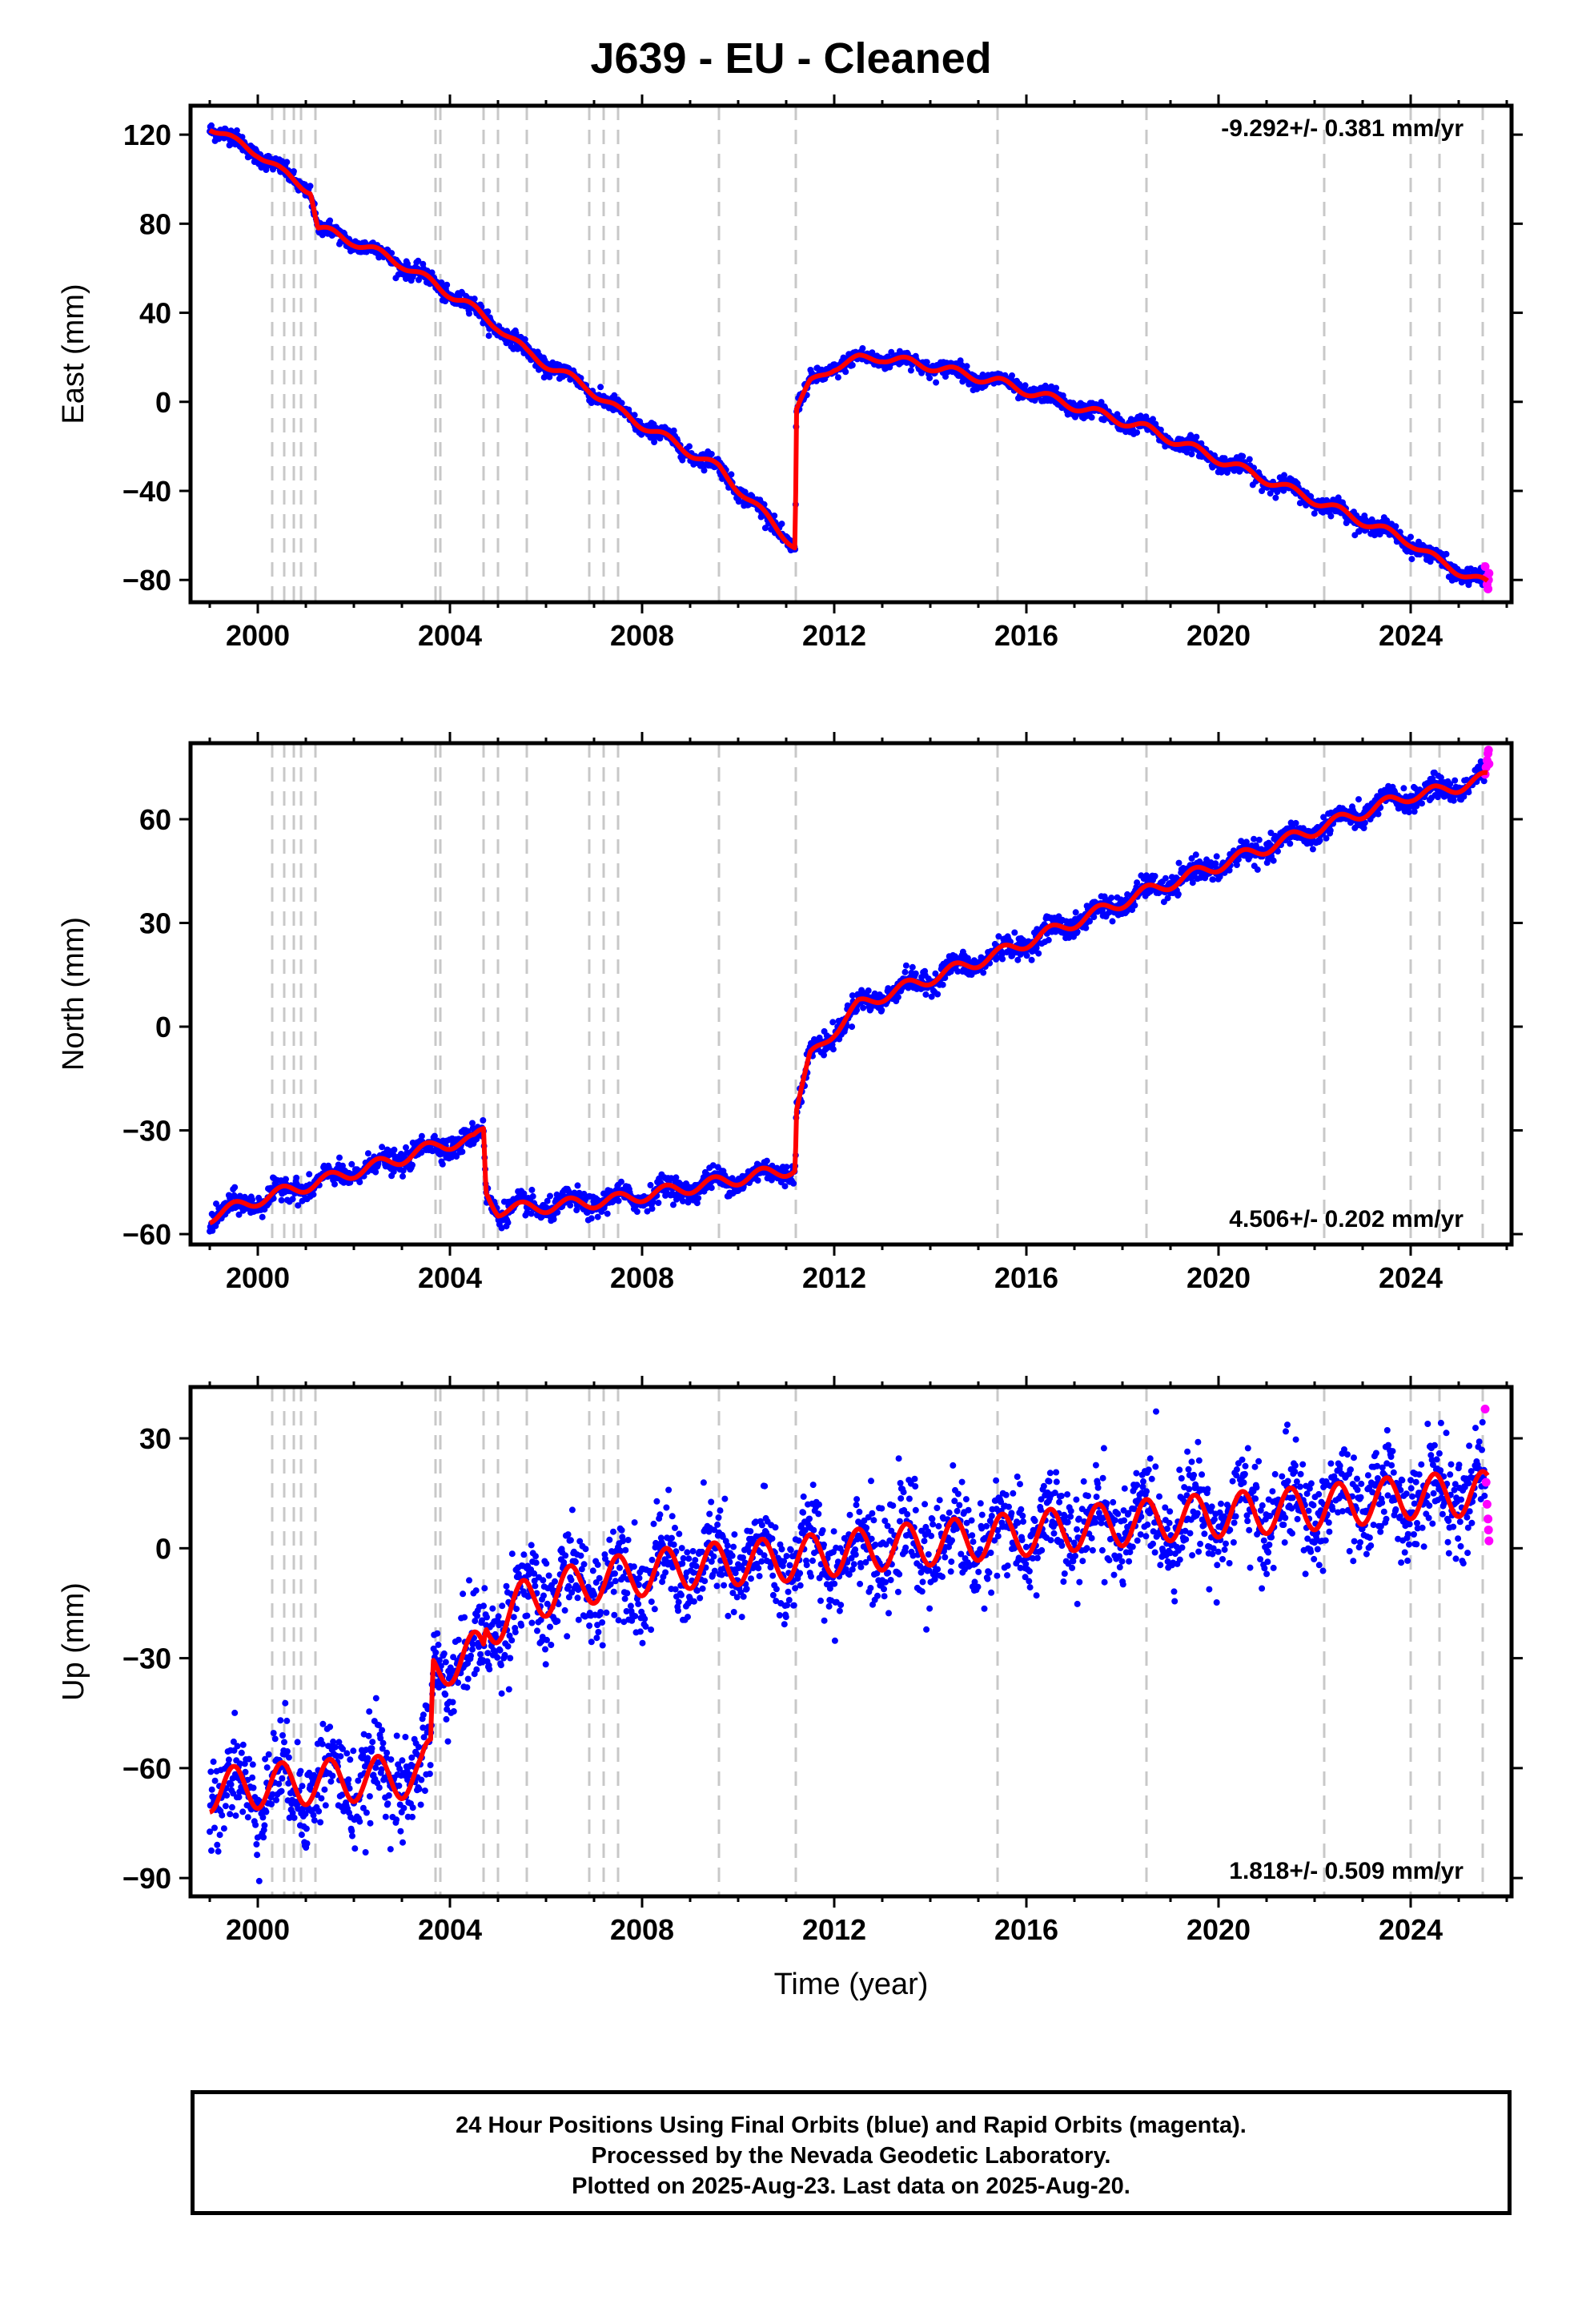 Image resolution: width=1582 pixels, height=2324 pixels. I want to click on velocity-label: 4.506+/- 0.202 mm/yr, so click(1346, 1219).